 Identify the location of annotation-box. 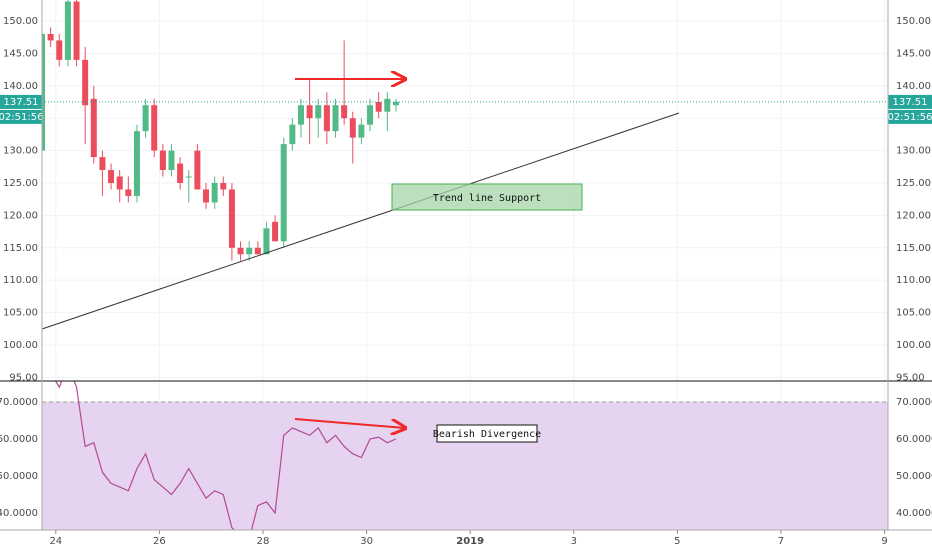
(487, 433).